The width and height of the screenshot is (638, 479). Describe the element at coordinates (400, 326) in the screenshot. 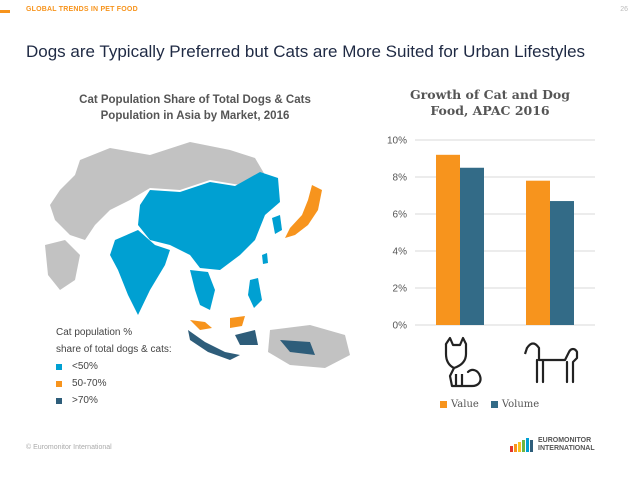

I see `y-tick-label: 0%` at that location.